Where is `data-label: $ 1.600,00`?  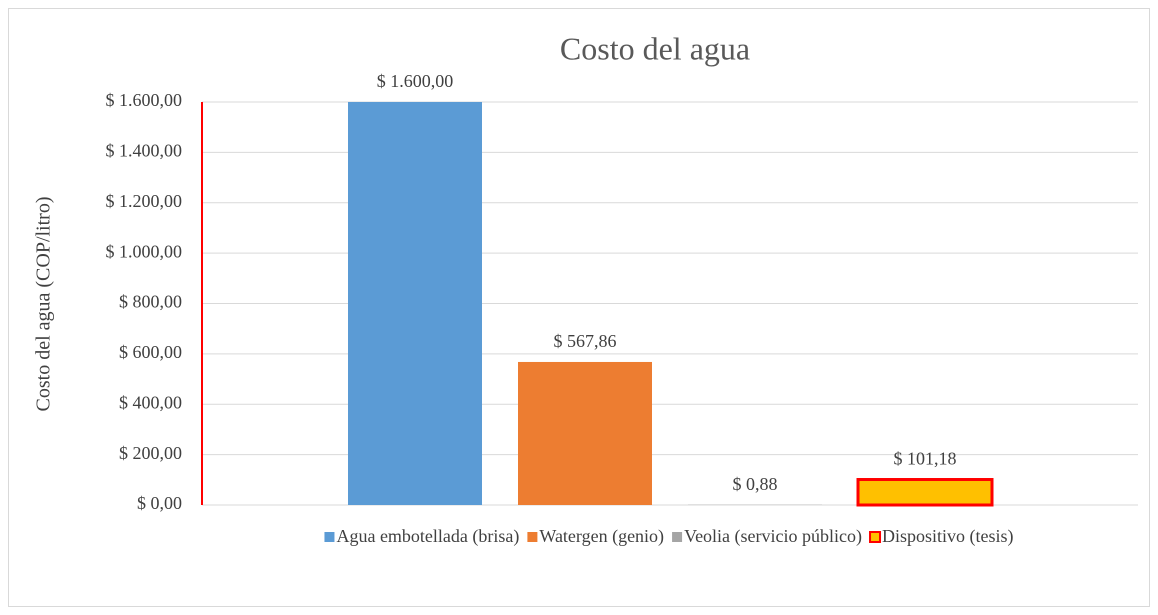
data-label: $ 1.600,00 is located at coordinates (415, 81).